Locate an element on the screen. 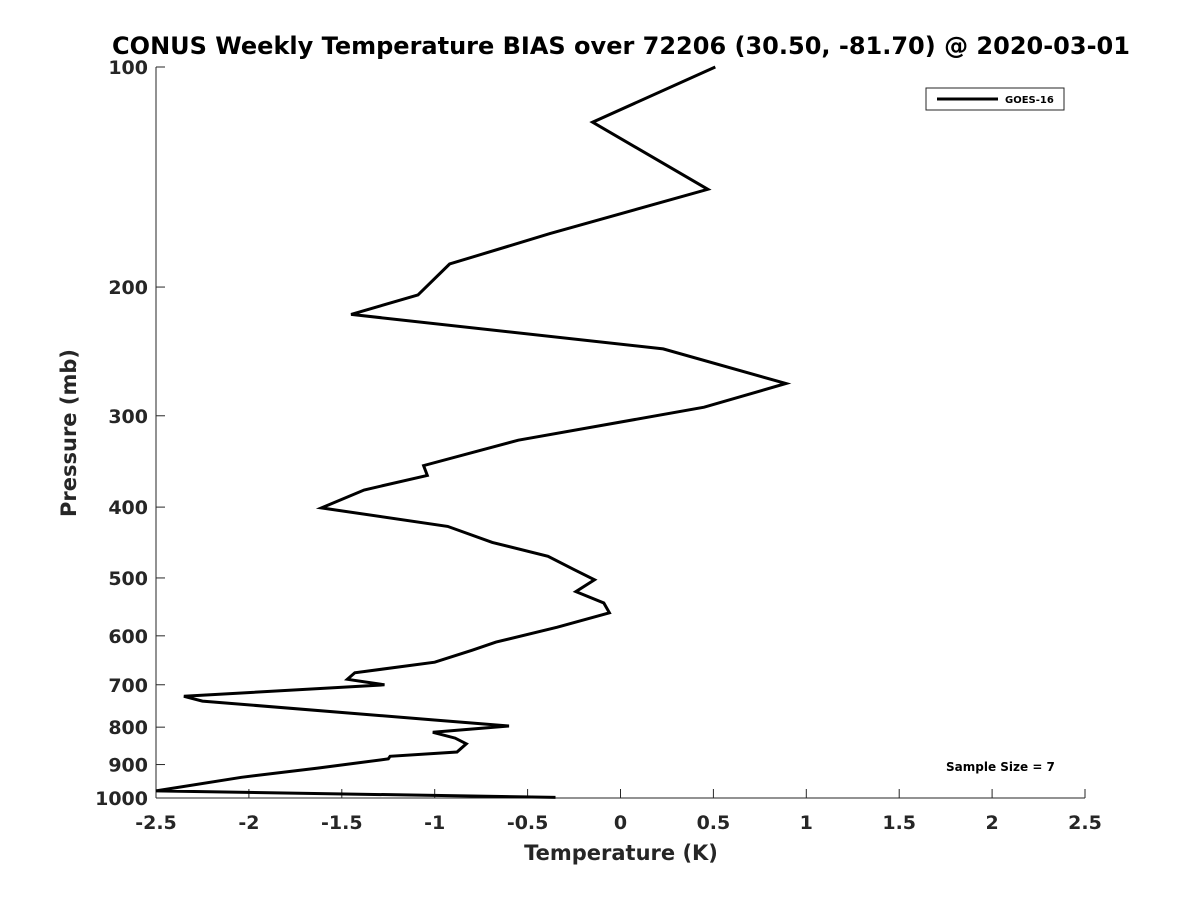 The height and width of the screenshot is (900, 1200). legend: GOES-16 is located at coordinates (995, 99).